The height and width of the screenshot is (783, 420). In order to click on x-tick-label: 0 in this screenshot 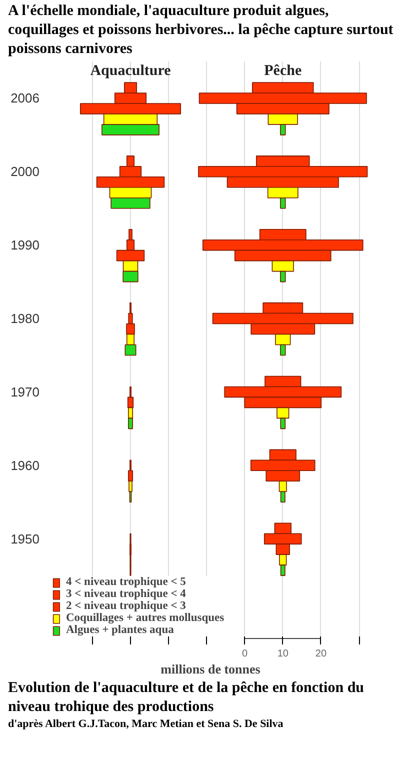, I will do `click(245, 654)`.